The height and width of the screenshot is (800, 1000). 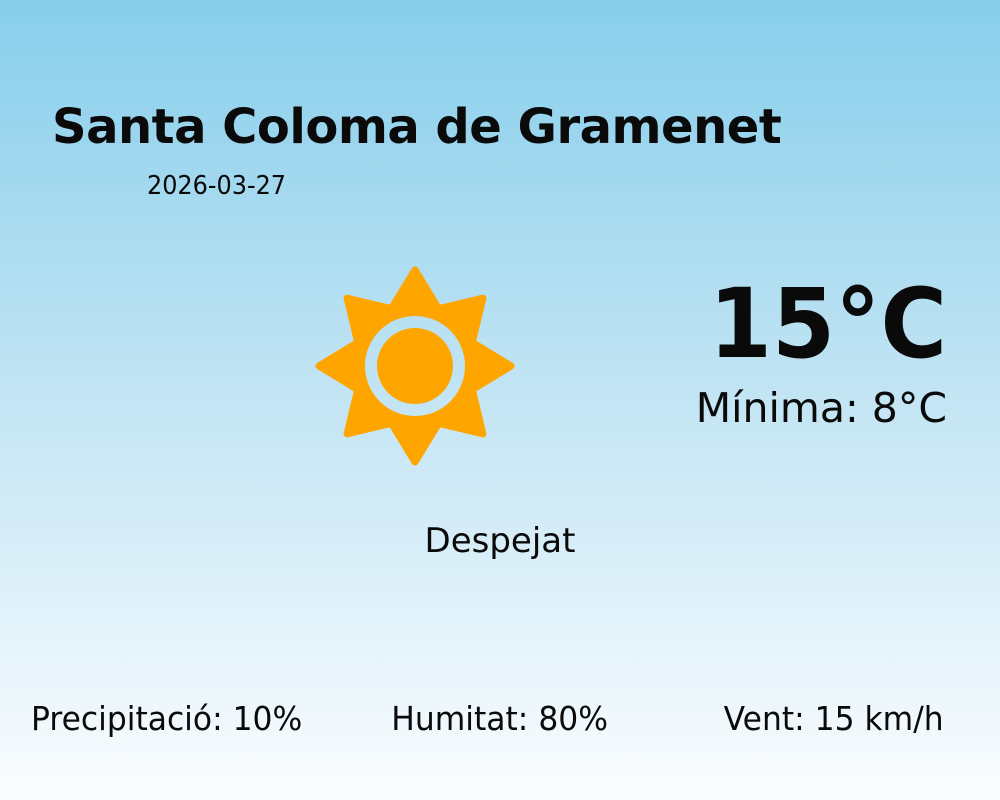 What do you see at coordinates (167, 718) in the screenshot?
I see `metric-precipitation: Precipitació: 10%` at bounding box center [167, 718].